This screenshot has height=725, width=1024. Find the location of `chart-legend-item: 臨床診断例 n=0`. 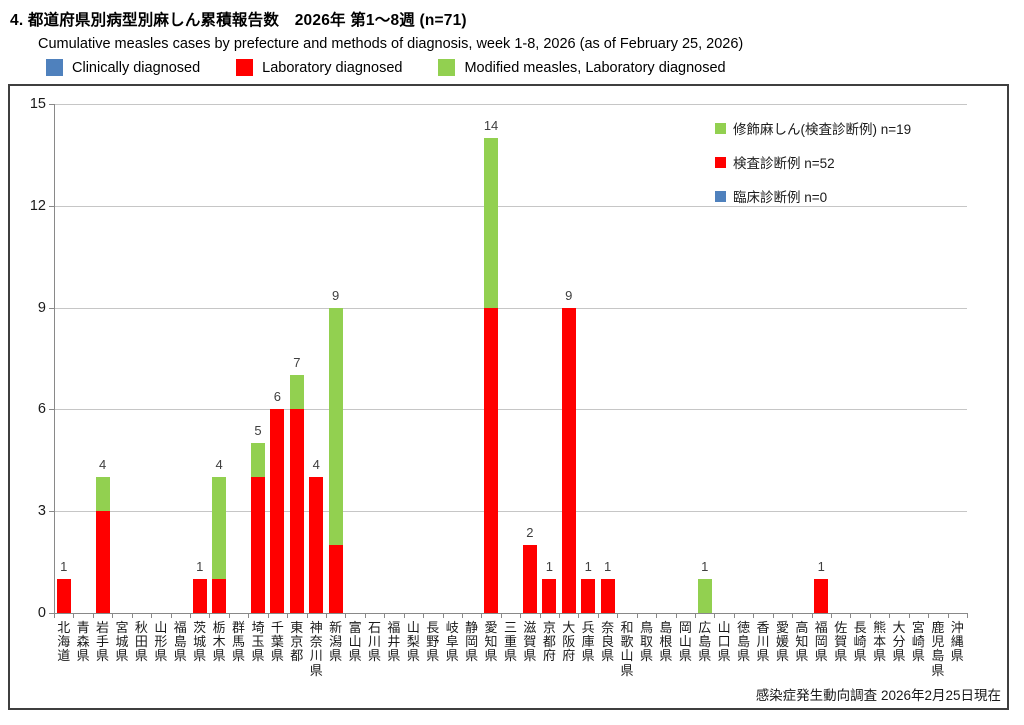

chart-legend-item: 臨床診断例 n=0 is located at coordinates (813, 196).